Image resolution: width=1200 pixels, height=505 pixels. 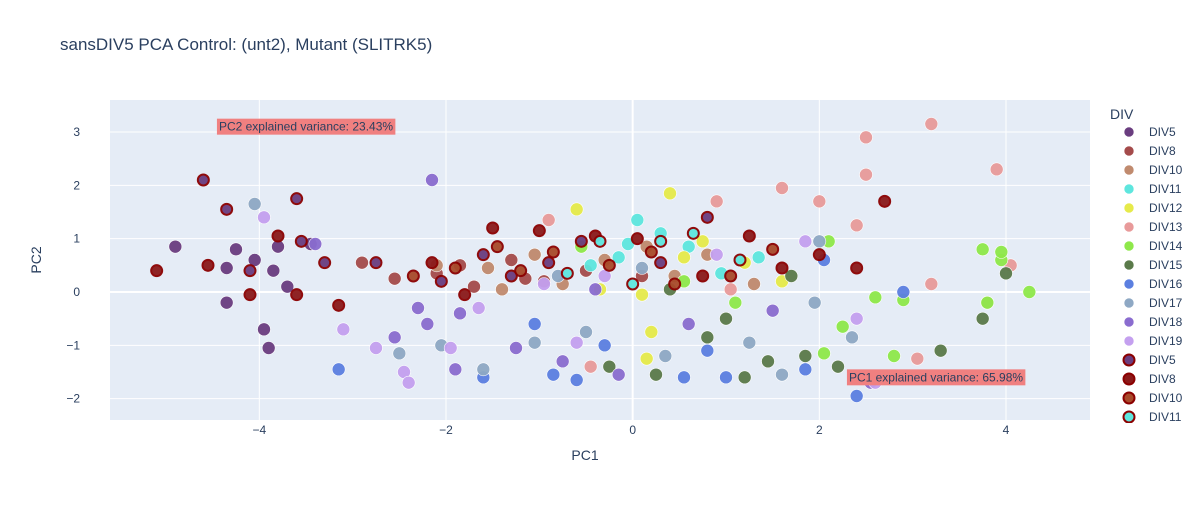 What do you see at coordinates (1149, 379) in the screenshot?
I see `legend-item-div8-mutant: DIV8` at bounding box center [1149, 379].